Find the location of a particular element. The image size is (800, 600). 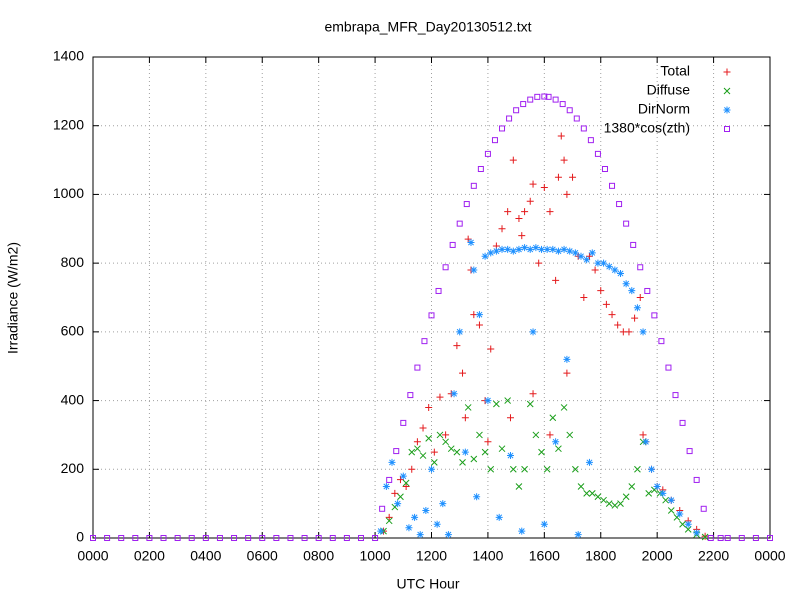

x-tick-label: 1800 is located at coordinates (600, 556).